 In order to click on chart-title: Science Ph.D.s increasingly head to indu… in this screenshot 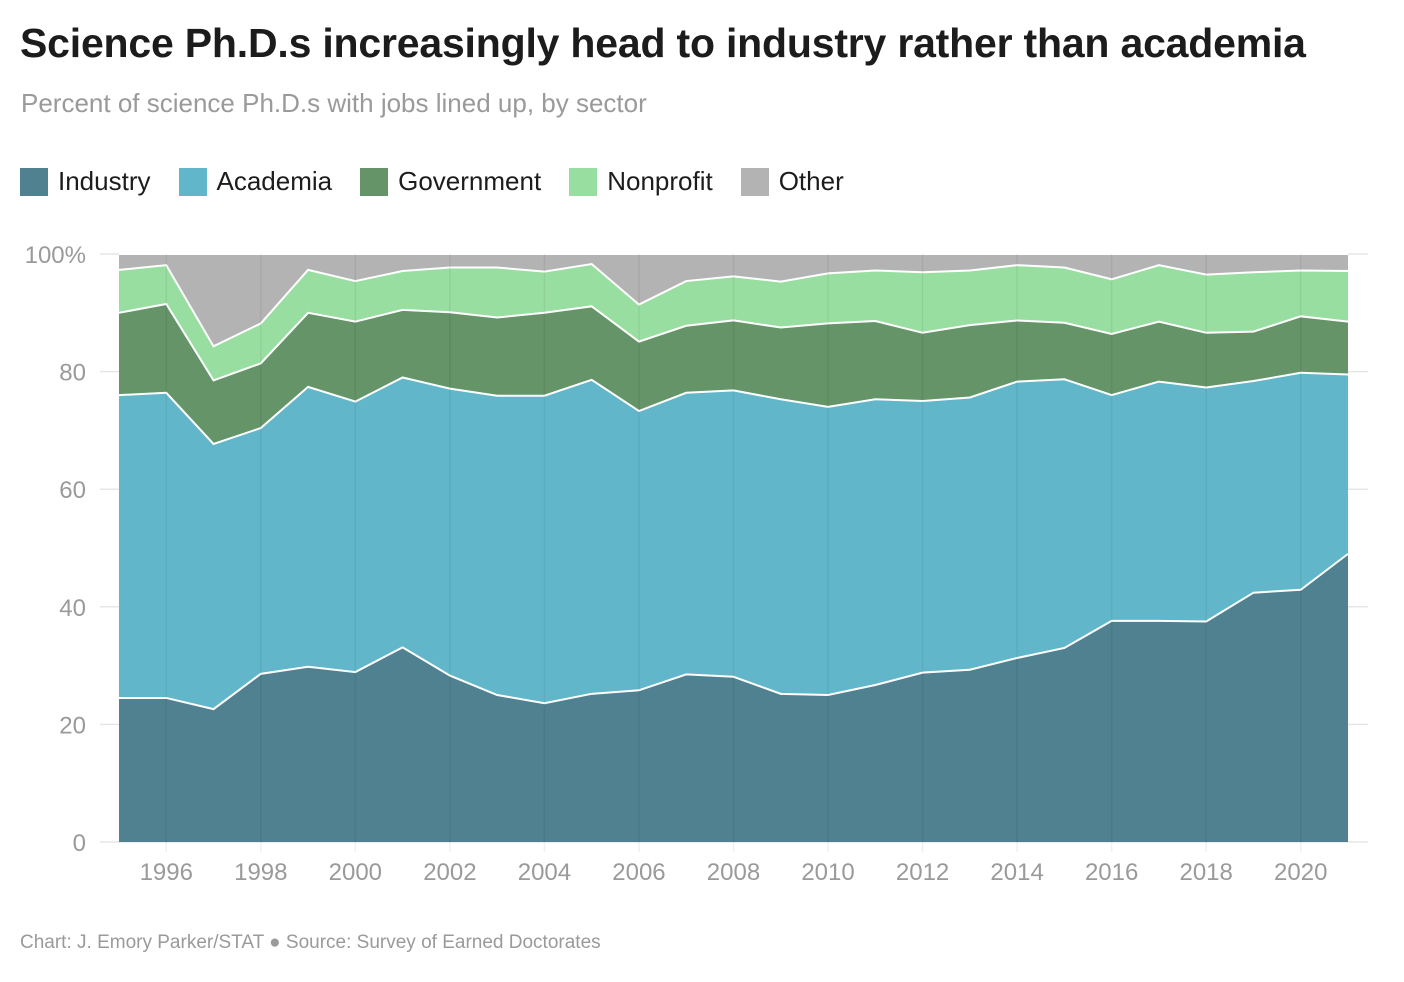, I will do `click(663, 43)`.